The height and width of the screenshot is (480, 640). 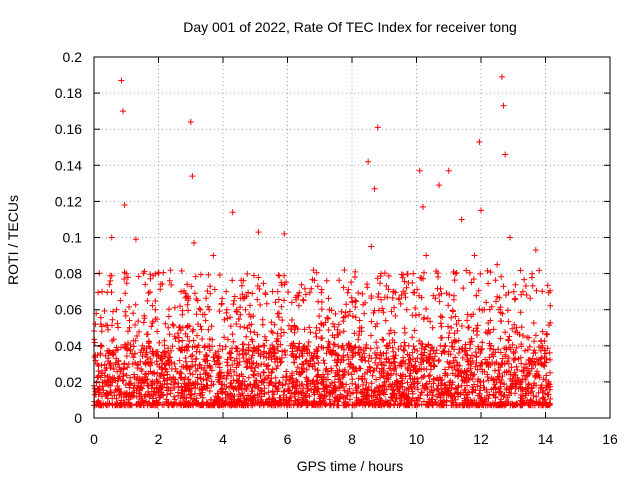 I want to click on y-tick-label: 0.14, so click(x=68, y=165).